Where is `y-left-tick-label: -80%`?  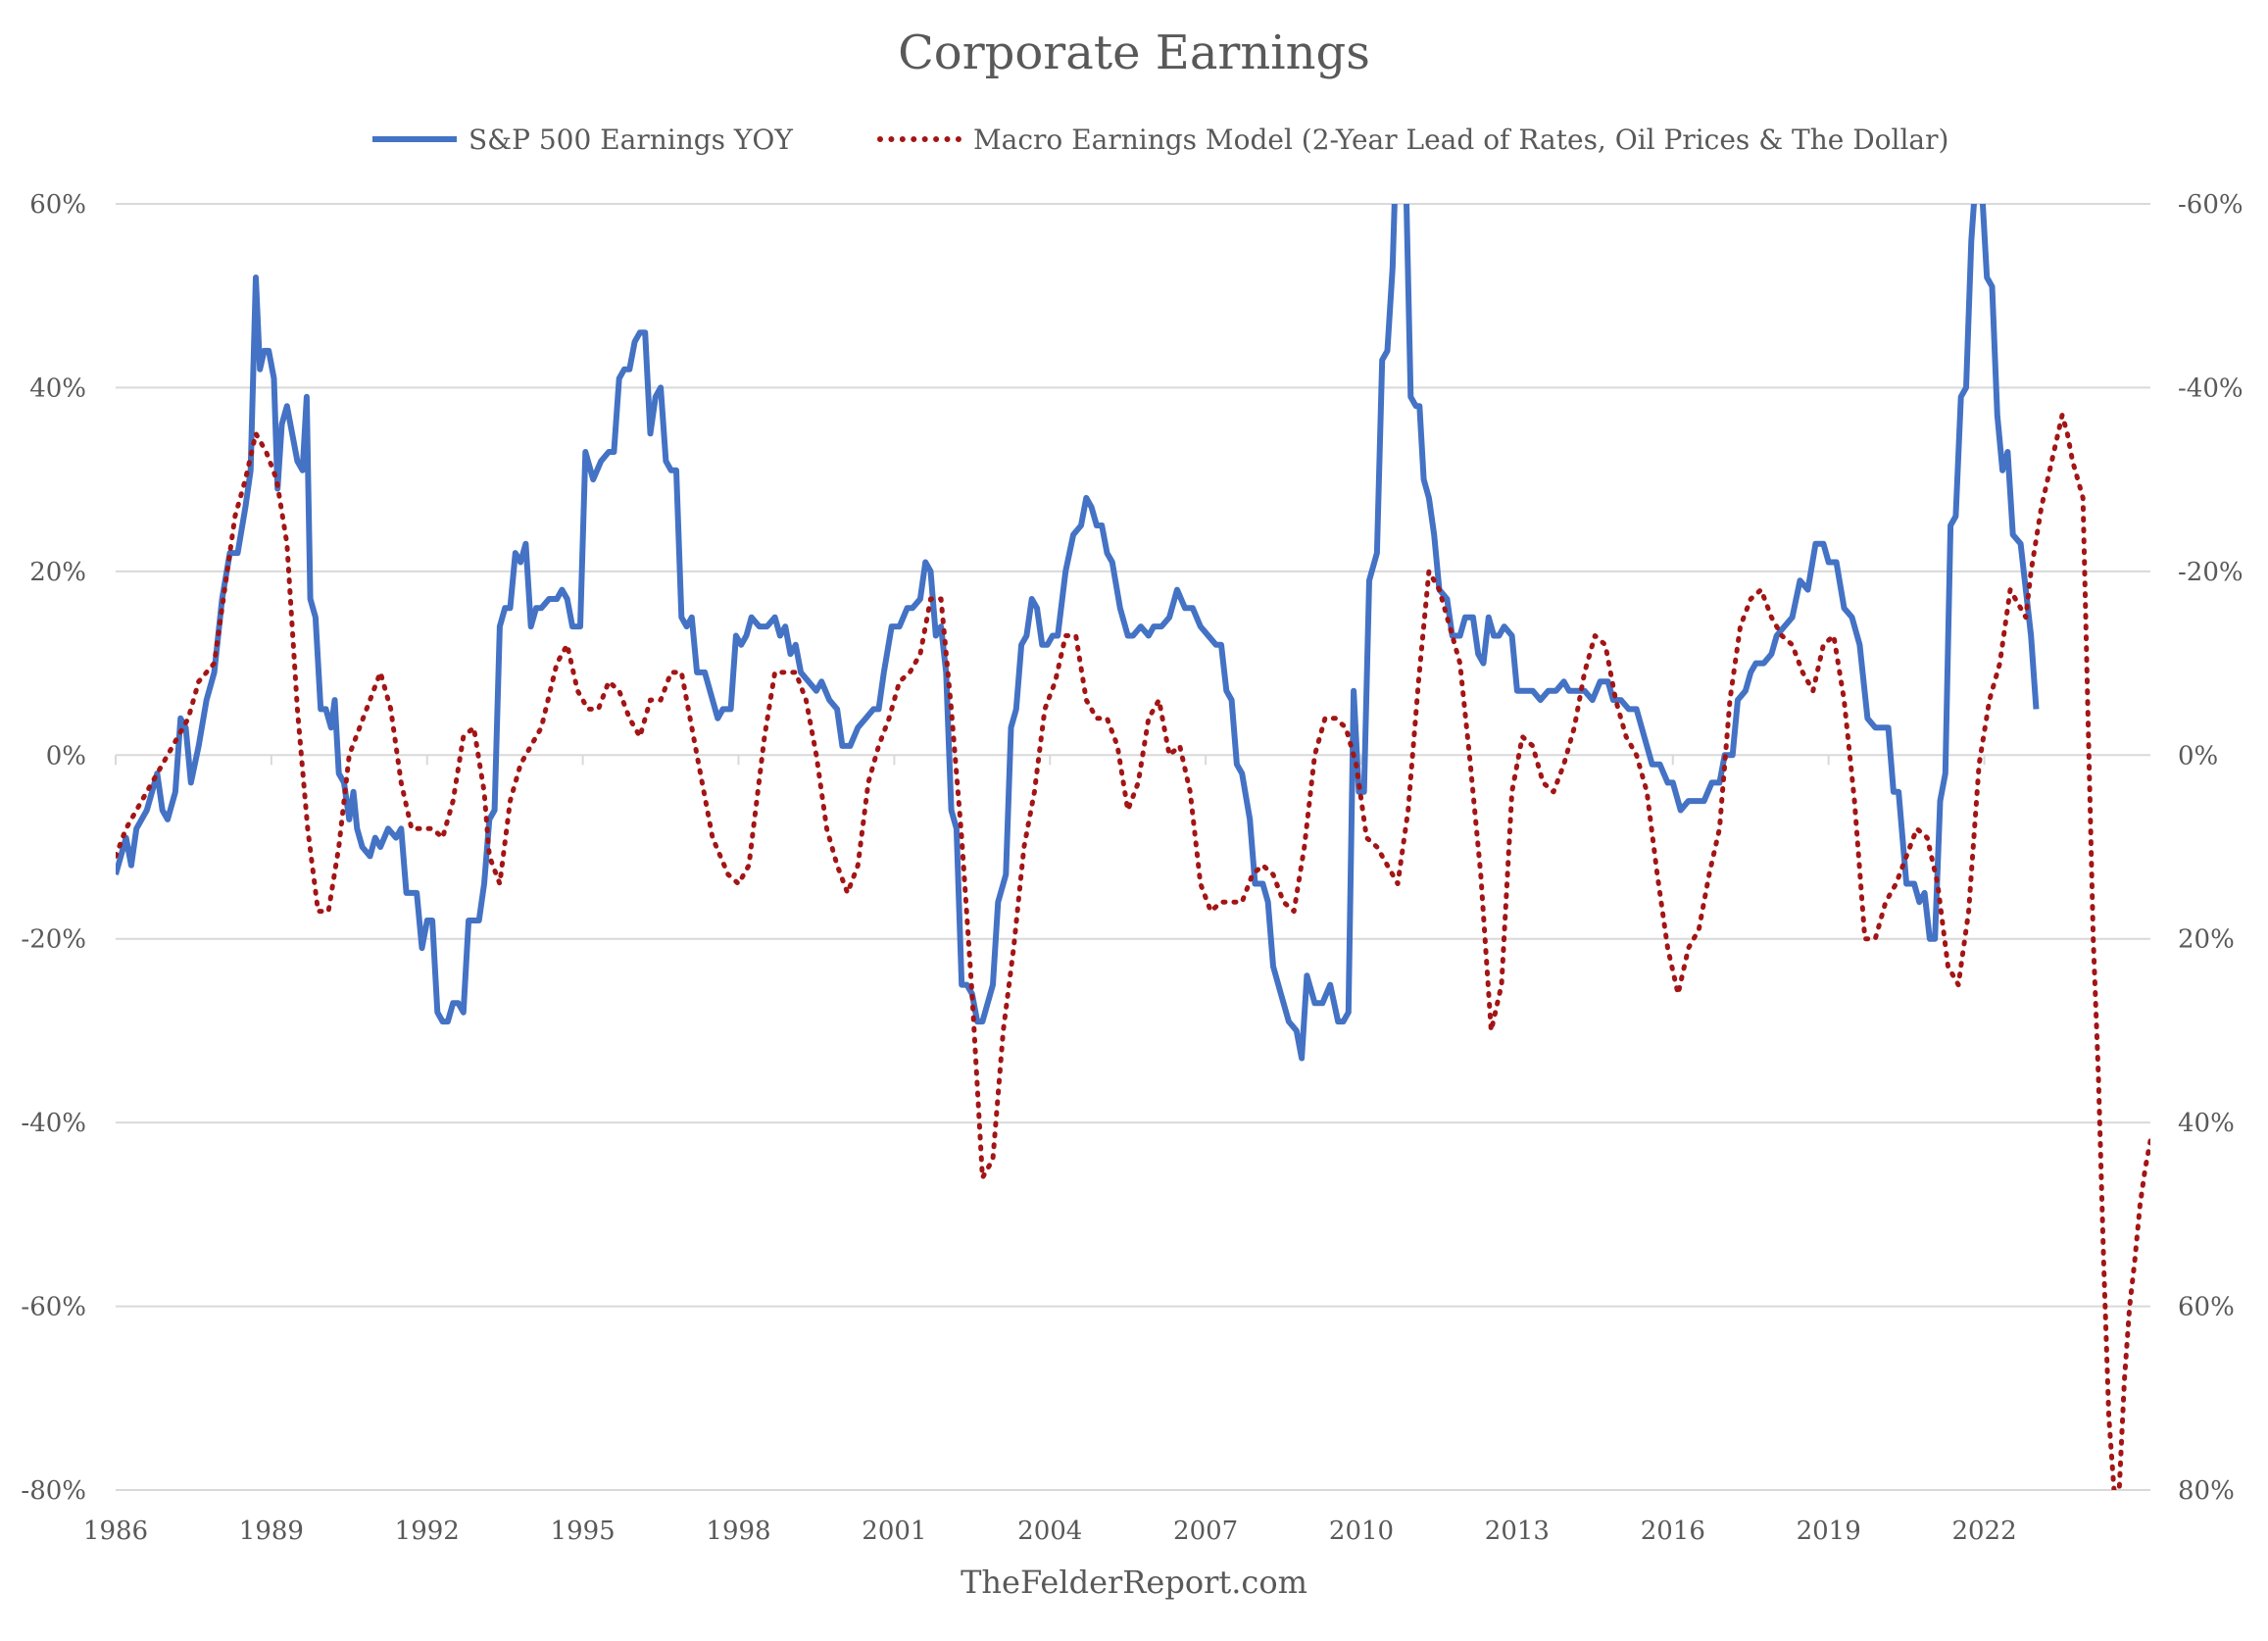 y-left-tick-label: -80% is located at coordinates (53, 1491).